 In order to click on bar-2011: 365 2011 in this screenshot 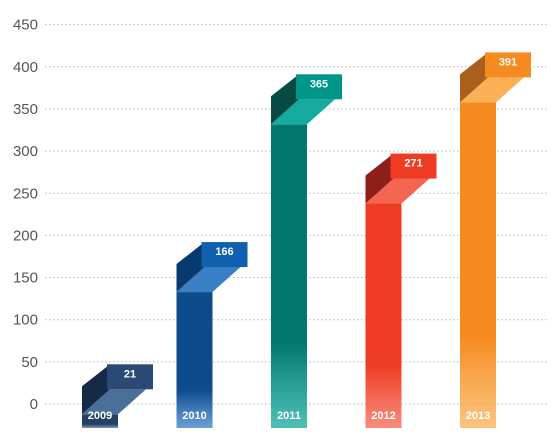, I will do `click(306, 251)`.